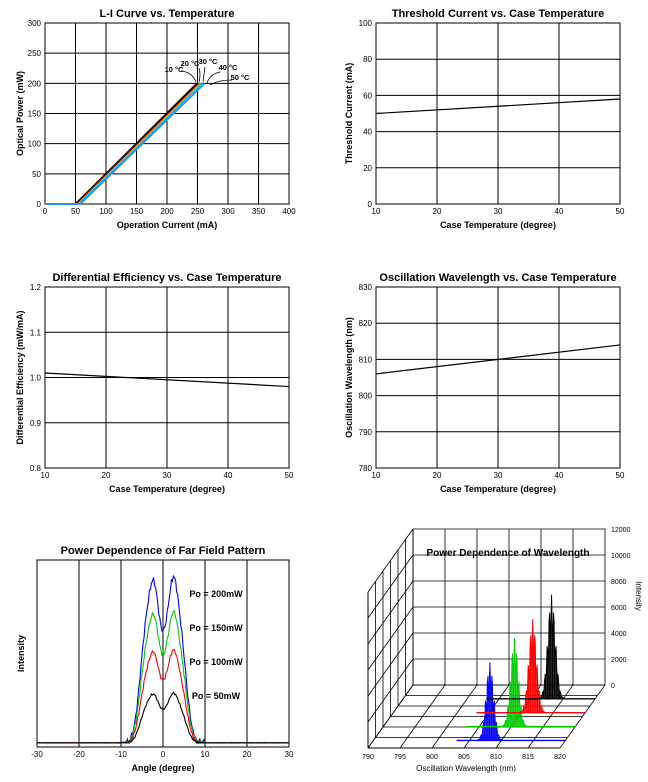 Image resolution: width=648 pixels, height=782 pixels. What do you see at coordinates (498, 359) in the screenshot?
I see `wavelength-series-line` at bounding box center [498, 359].